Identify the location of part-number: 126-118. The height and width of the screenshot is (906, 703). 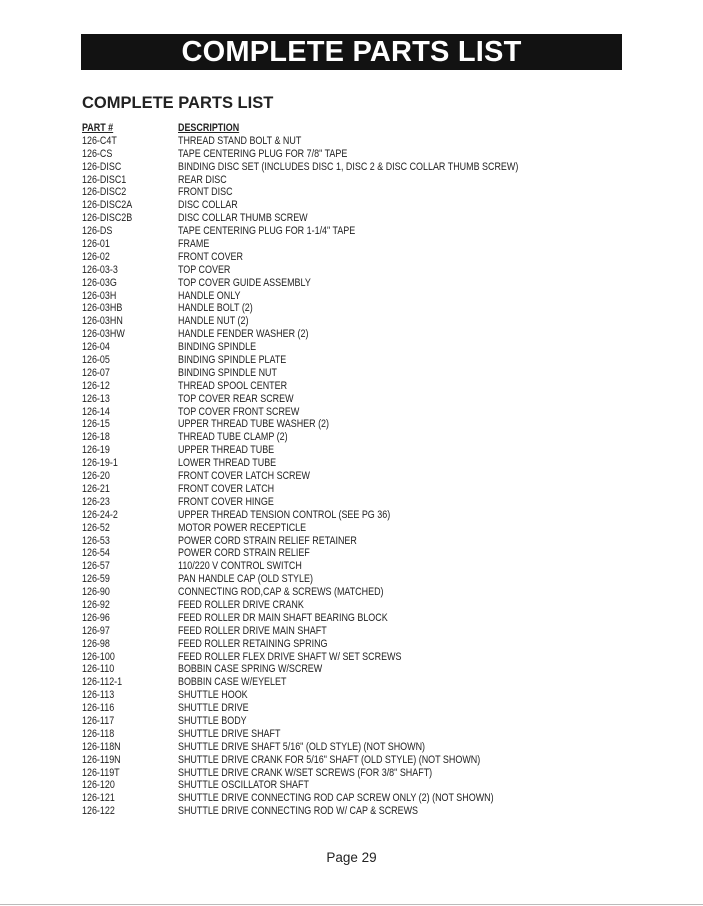
(98, 733).